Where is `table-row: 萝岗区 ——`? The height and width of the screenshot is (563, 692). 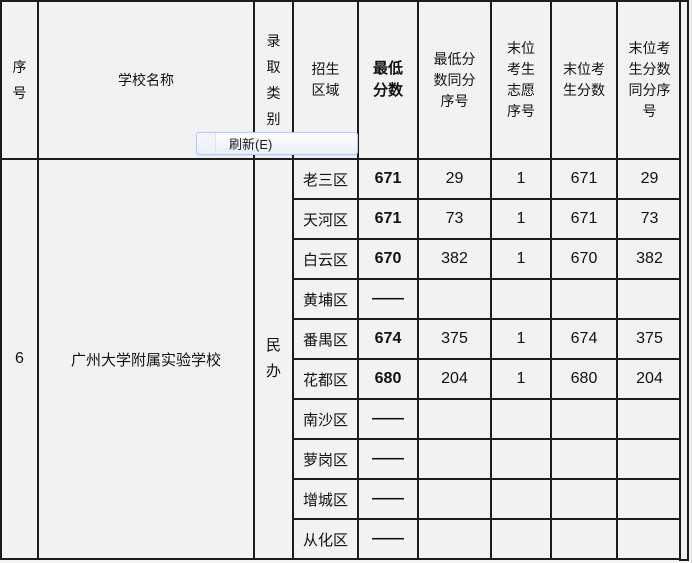
table-row: 萝岗区 —— is located at coordinates (342, 459).